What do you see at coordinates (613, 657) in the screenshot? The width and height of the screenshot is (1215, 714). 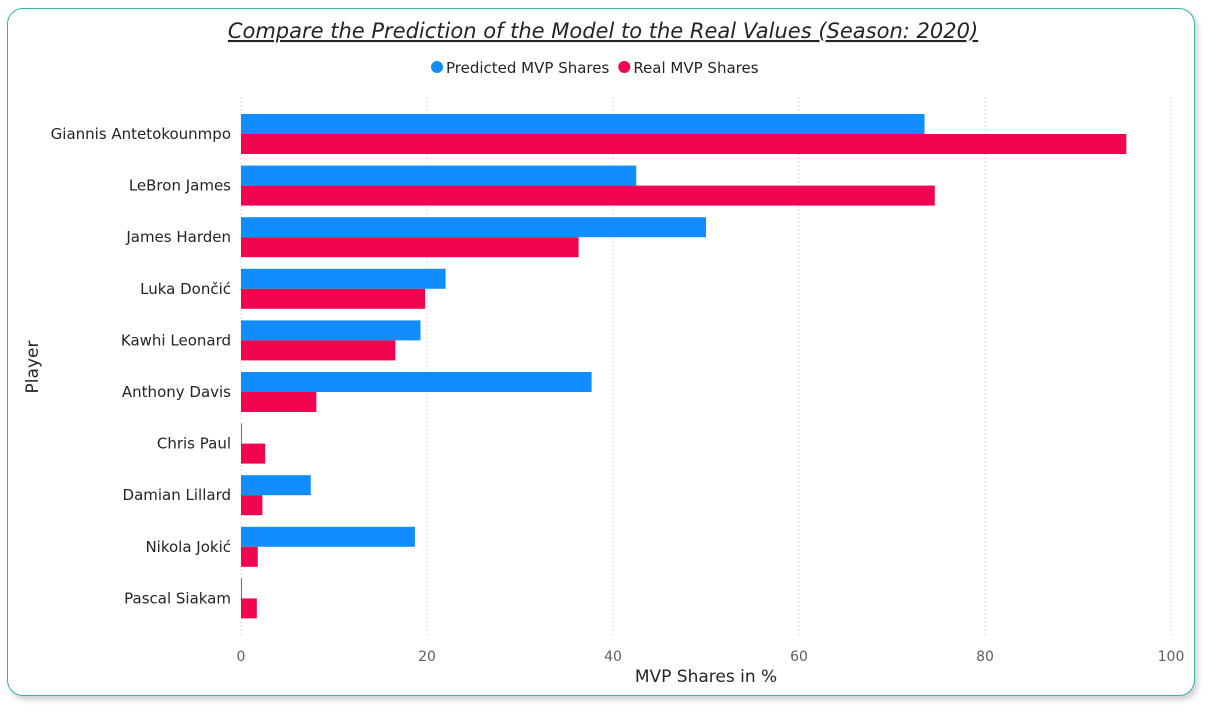 I see `x-tick-label: 40` at bounding box center [613, 657].